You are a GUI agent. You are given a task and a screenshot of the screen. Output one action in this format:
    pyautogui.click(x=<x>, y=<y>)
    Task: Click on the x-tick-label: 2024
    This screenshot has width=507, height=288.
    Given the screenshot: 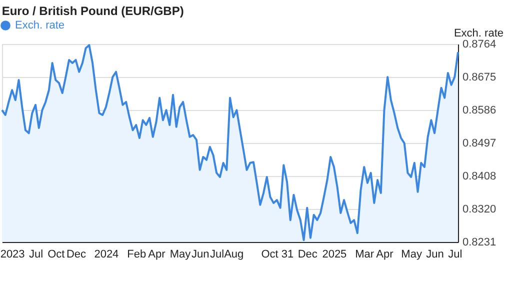 What is the action you would take?
    pyautogui.click(x=106, y=254)
    